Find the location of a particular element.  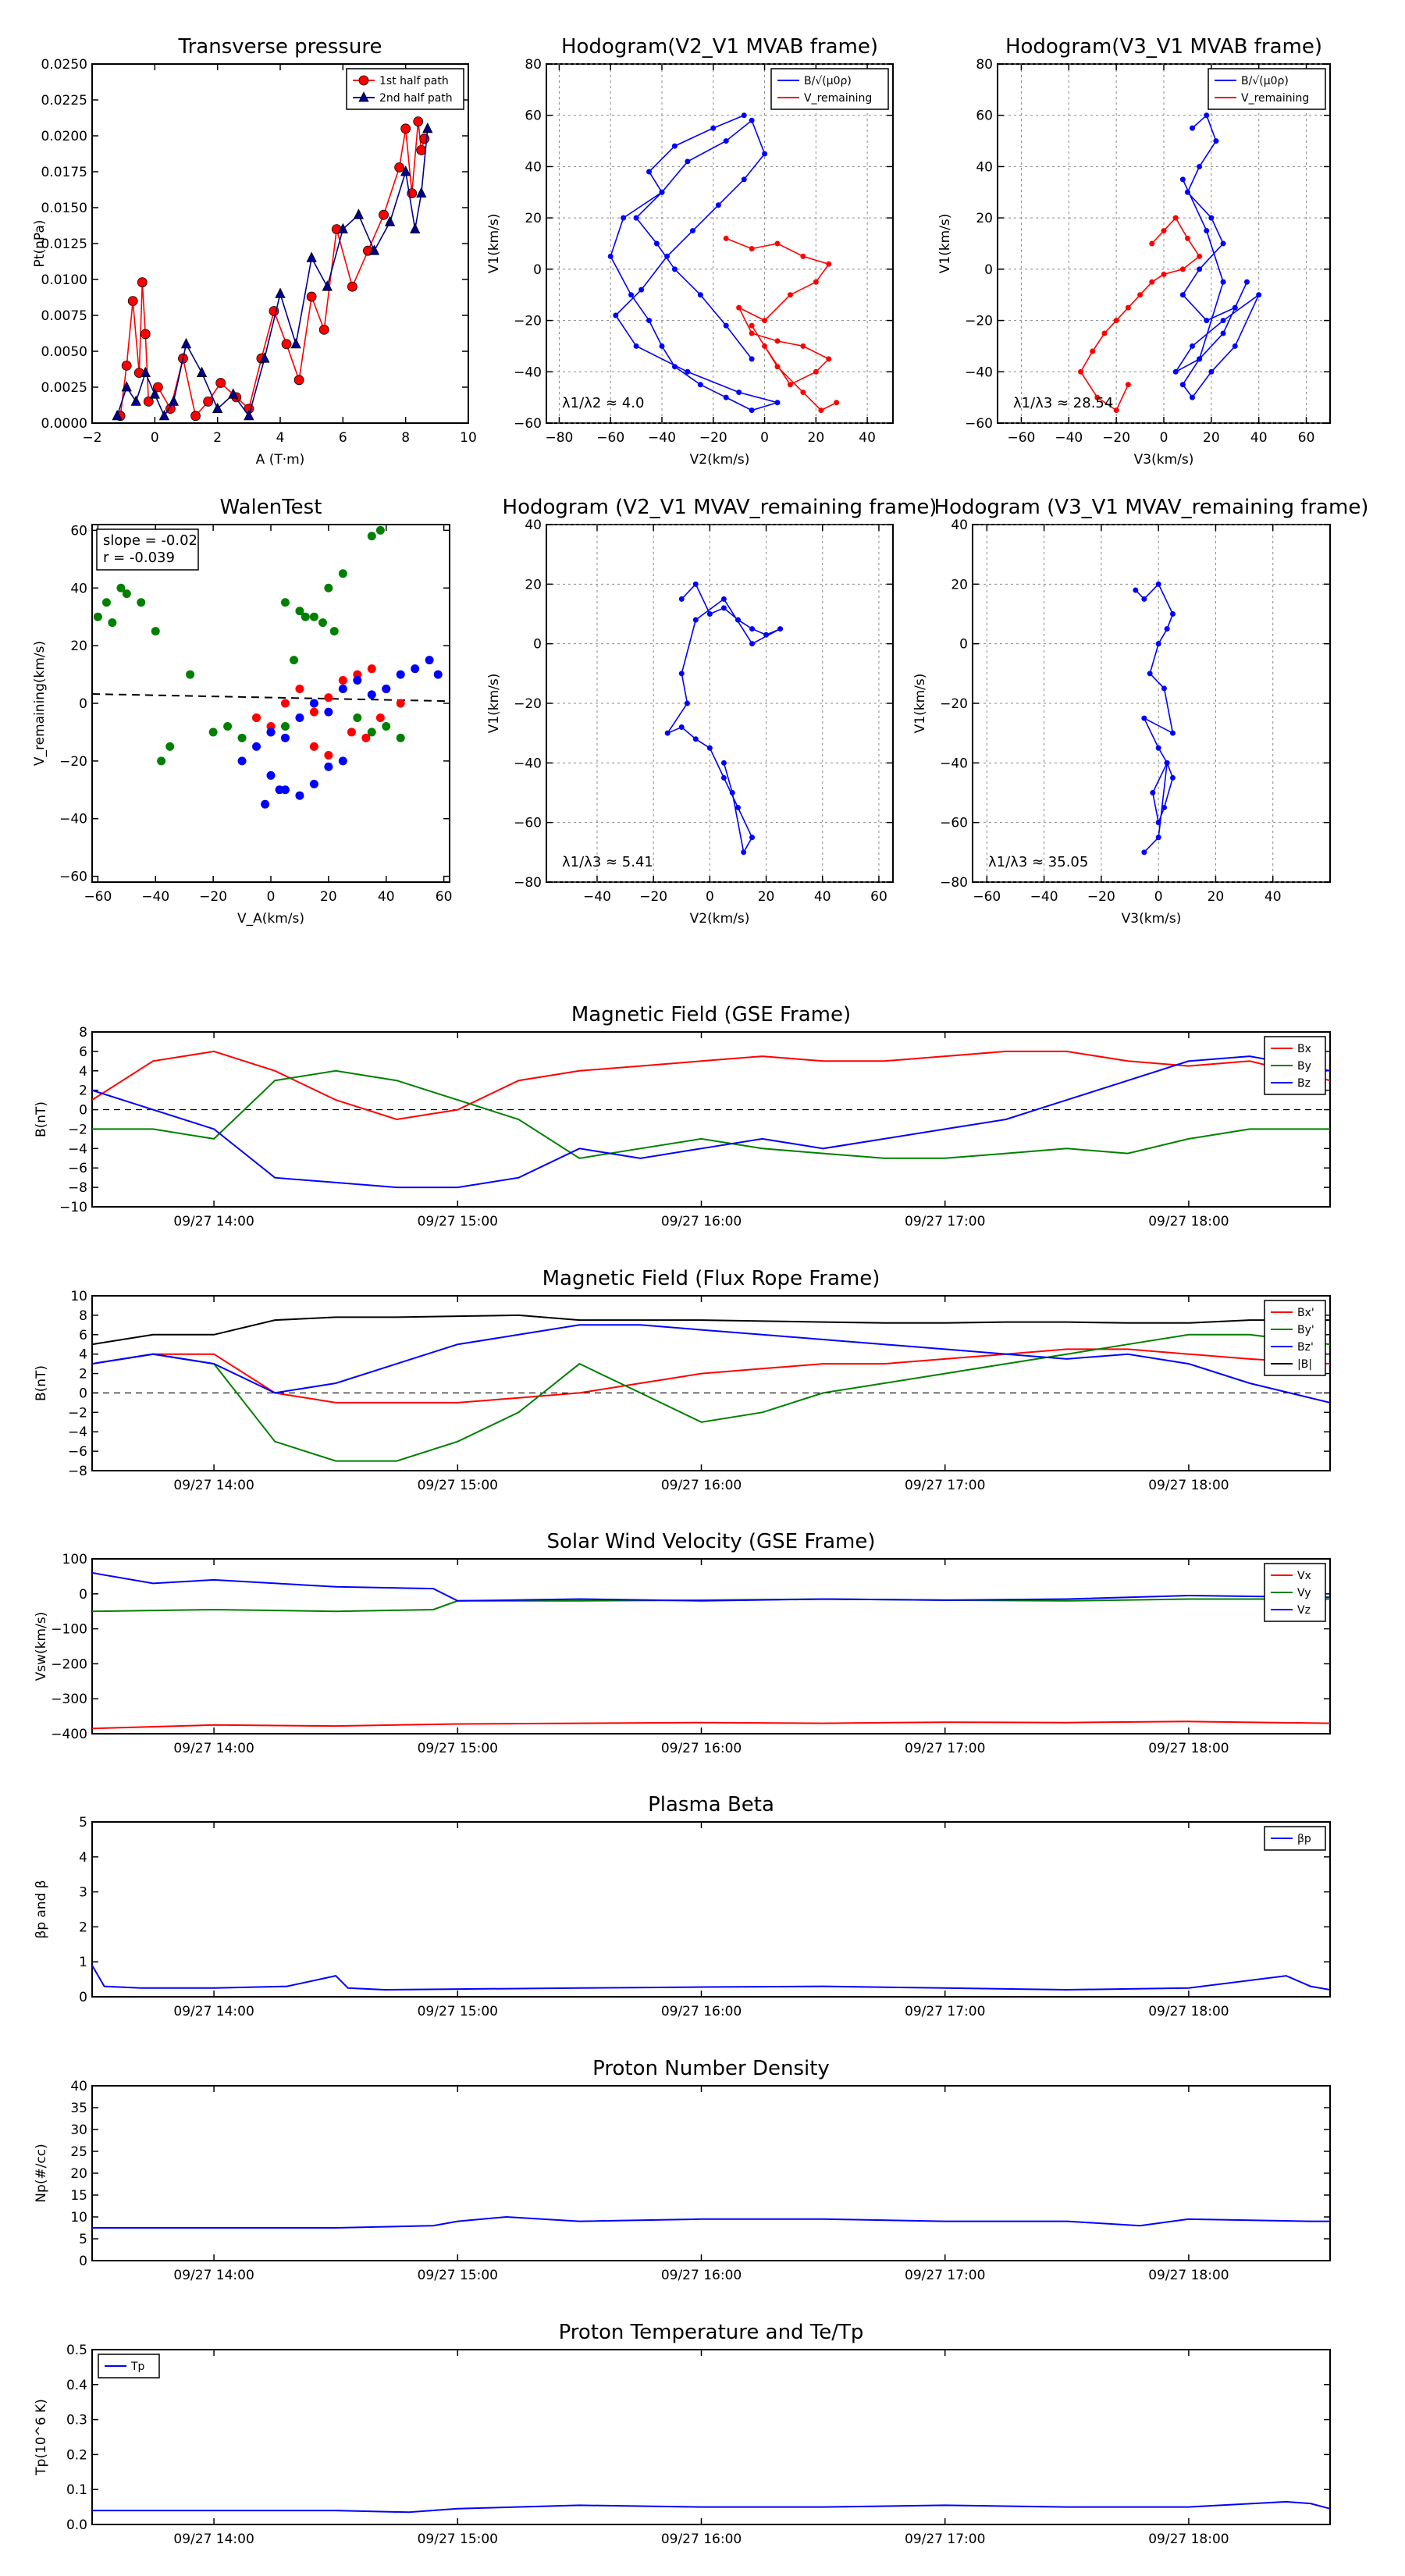

y-tick-label: −10 is located at coordinates (73, 1207).